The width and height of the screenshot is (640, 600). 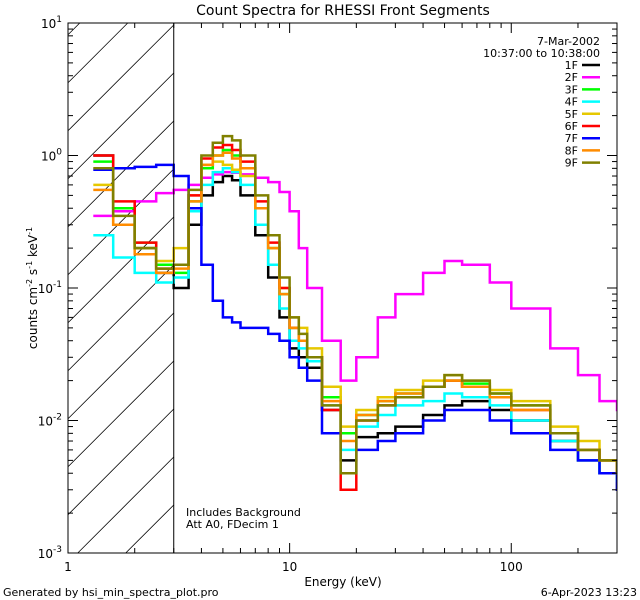 I want to click on legend-label: 5F, so click(x=571, y=114).